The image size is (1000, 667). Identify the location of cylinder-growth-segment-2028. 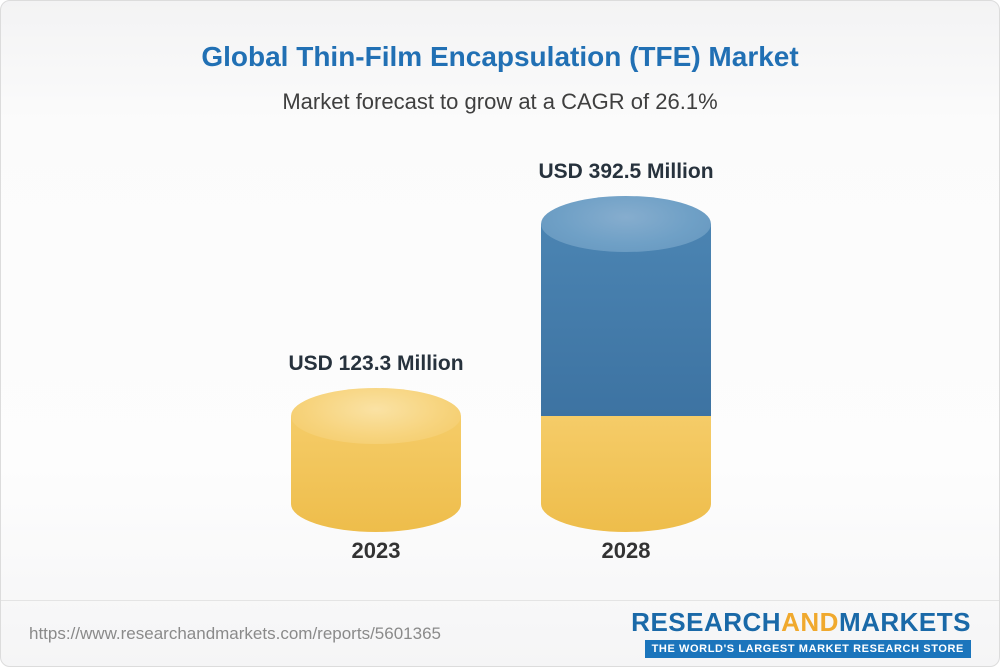
(626, 320).